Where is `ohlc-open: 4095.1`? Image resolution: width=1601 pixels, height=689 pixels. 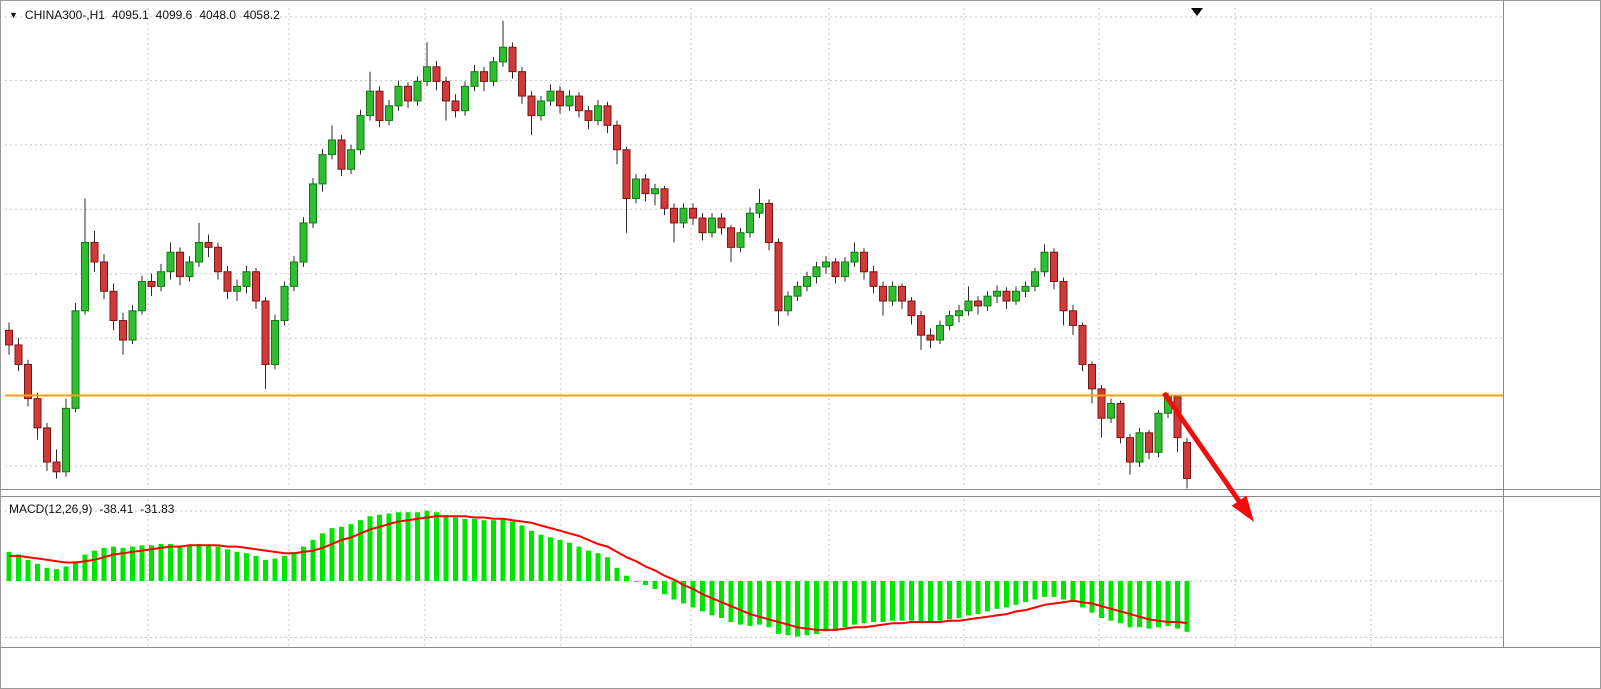 ohlc-open: 4095.1 is located at coordinates (130, 15).